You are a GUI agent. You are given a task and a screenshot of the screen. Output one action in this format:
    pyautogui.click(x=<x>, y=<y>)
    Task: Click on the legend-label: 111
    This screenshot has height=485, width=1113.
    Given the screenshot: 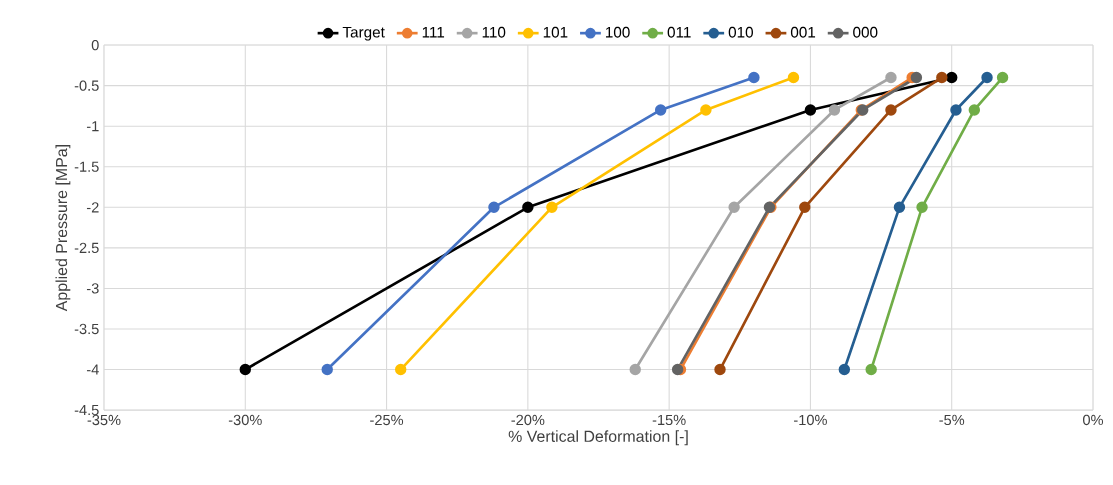 What is the action you would take?
    pyautogui.click(x=433, y=32)
    